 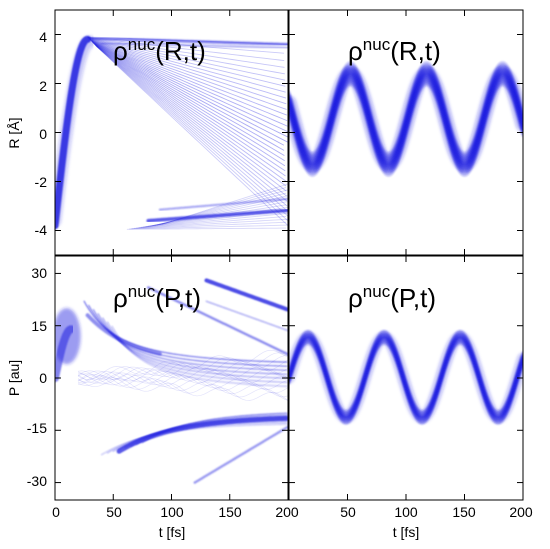 I want to click on density-top-right, so click(x=406, y=119).